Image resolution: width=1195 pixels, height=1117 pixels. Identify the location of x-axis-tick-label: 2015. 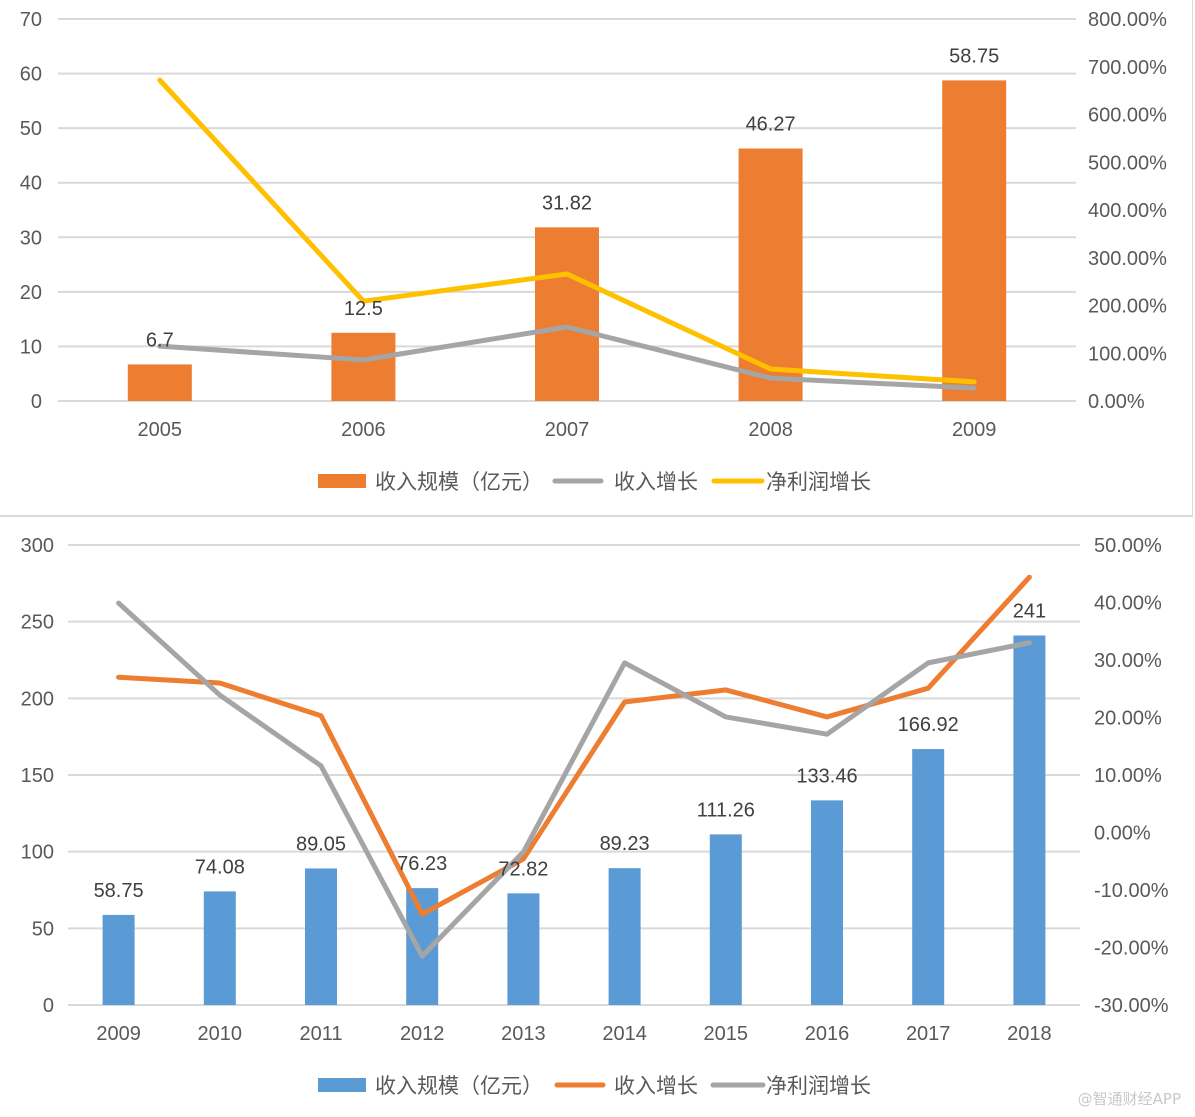
(726, 1034).